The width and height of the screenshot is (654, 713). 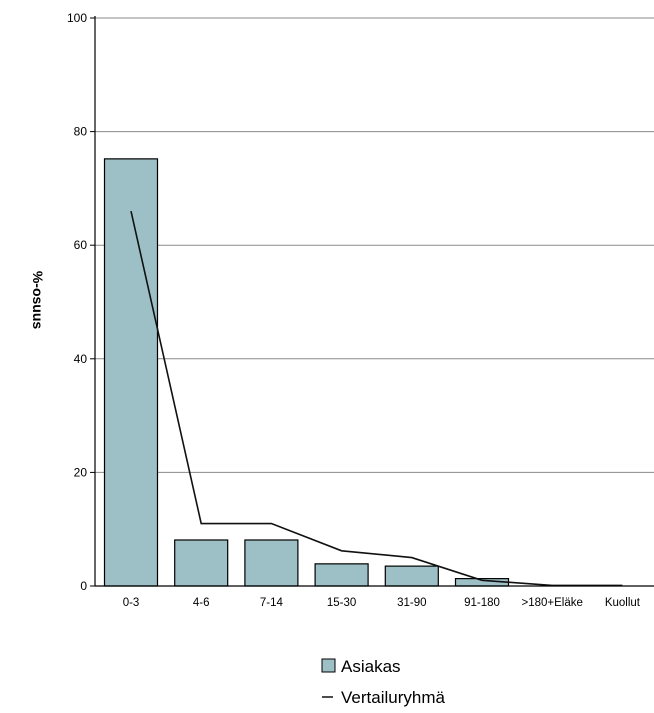 What do you see at coordinates (38, 300) in the screenshot?
I see `y-axis-title: %-osuus` at bounding box center [38, 300].